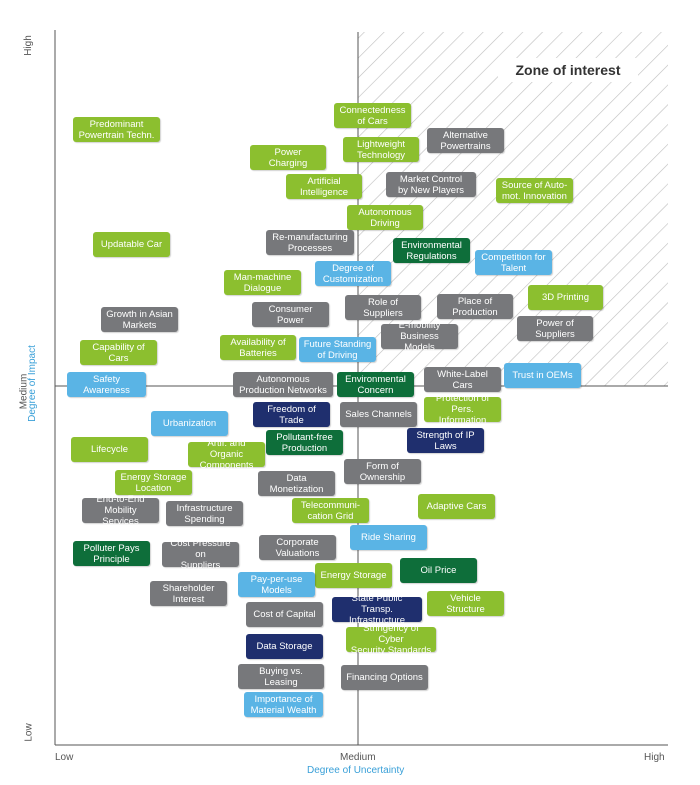 This screenshot has width=700, height=785. Describe the element at coordinates (337, 349) in the screenshot. I see `factor-future-standing-of-driving: Future Standing of Driving` at that location.